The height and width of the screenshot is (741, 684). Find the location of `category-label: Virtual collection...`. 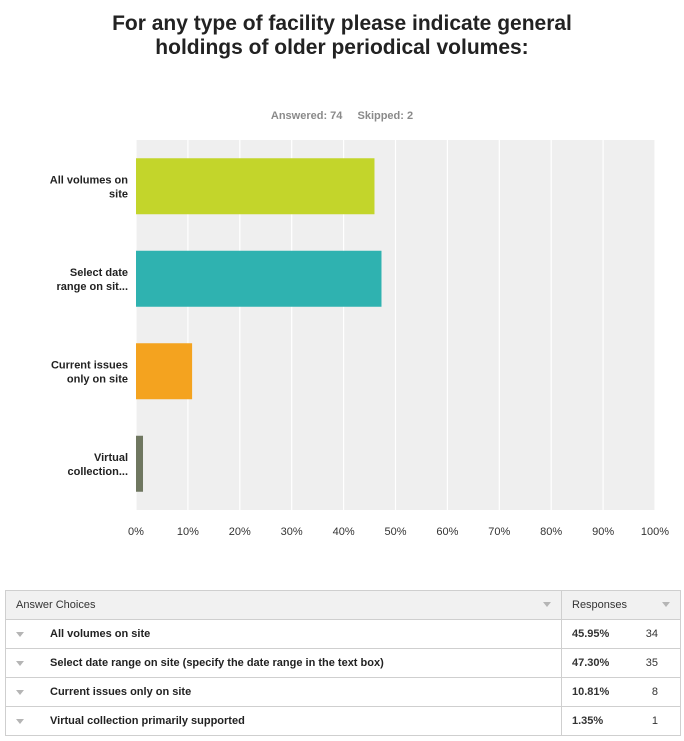

category-label: Virtual collection... is located at coordinates (97, 465).